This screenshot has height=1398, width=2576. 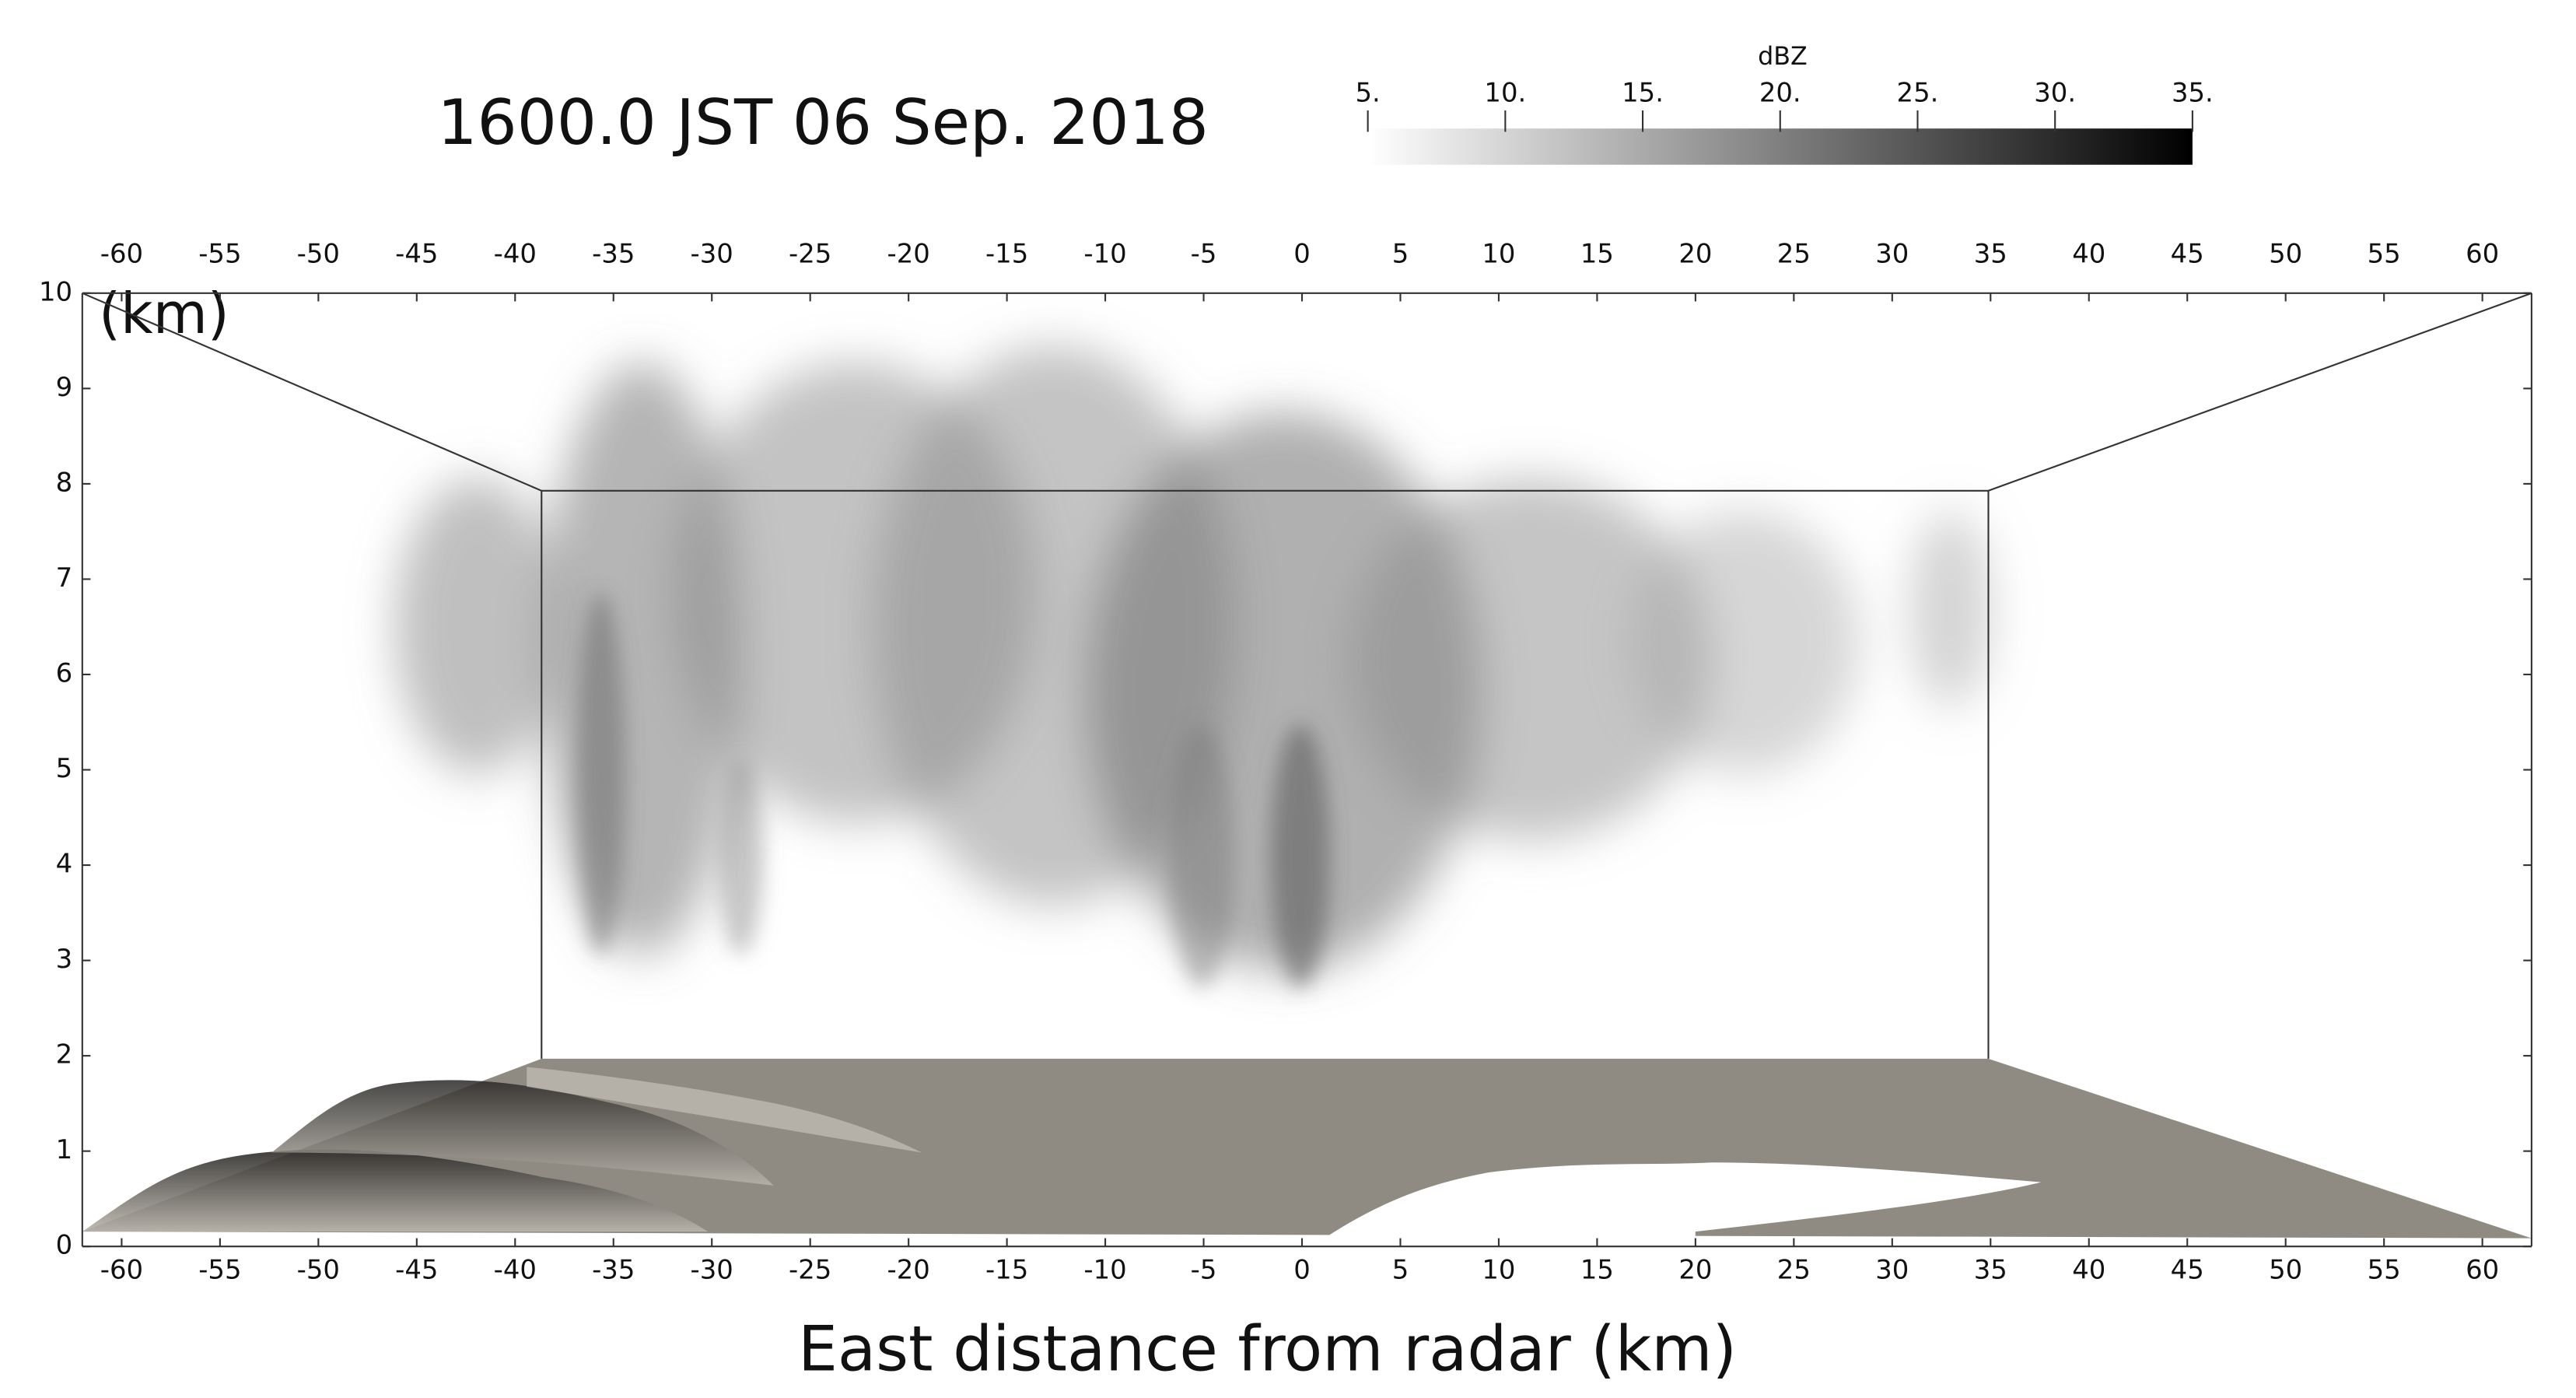 I want to click on x-tick-label-top: 60, so click(x=2483, y=254).